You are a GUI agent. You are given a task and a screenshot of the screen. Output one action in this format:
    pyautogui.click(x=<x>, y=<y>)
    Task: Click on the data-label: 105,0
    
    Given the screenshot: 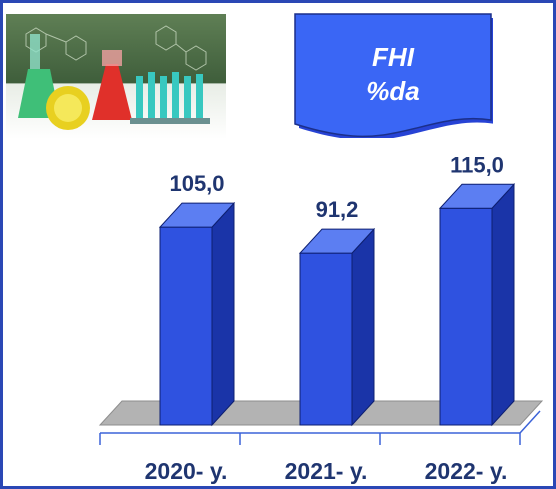 What is the action you would take?
    pyautogui.click(x=196, y=183)
    